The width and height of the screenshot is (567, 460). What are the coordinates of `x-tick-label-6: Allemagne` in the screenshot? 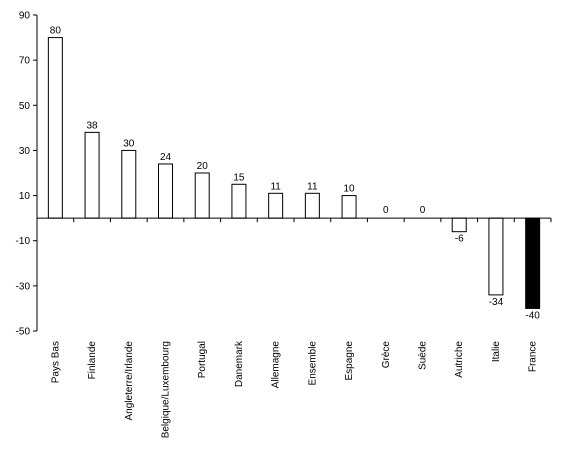 It's located at (276, 365).